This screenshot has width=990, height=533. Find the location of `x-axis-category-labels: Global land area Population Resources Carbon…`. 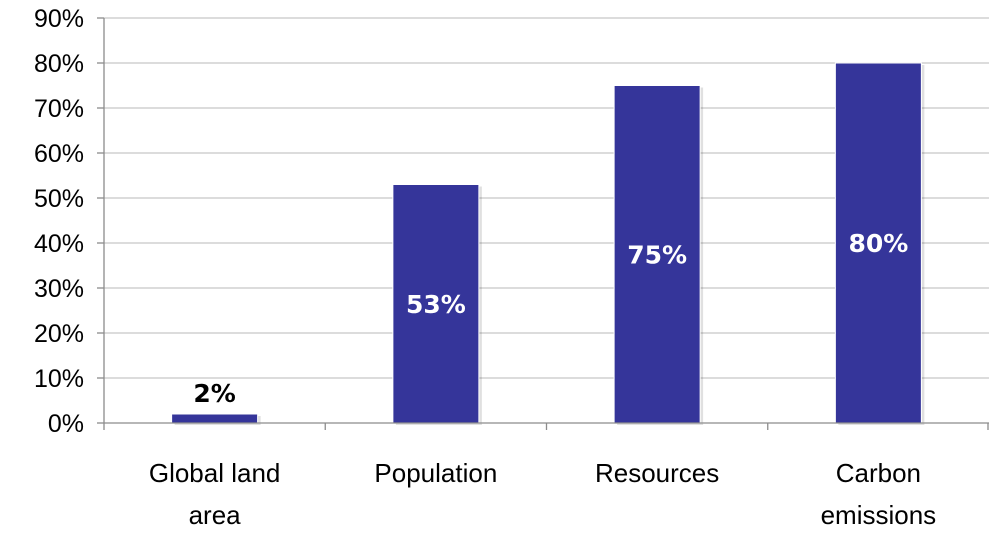

x-axis-category-labels: Global land area Population Resources Carbon… is located at coordinates (542, 494).